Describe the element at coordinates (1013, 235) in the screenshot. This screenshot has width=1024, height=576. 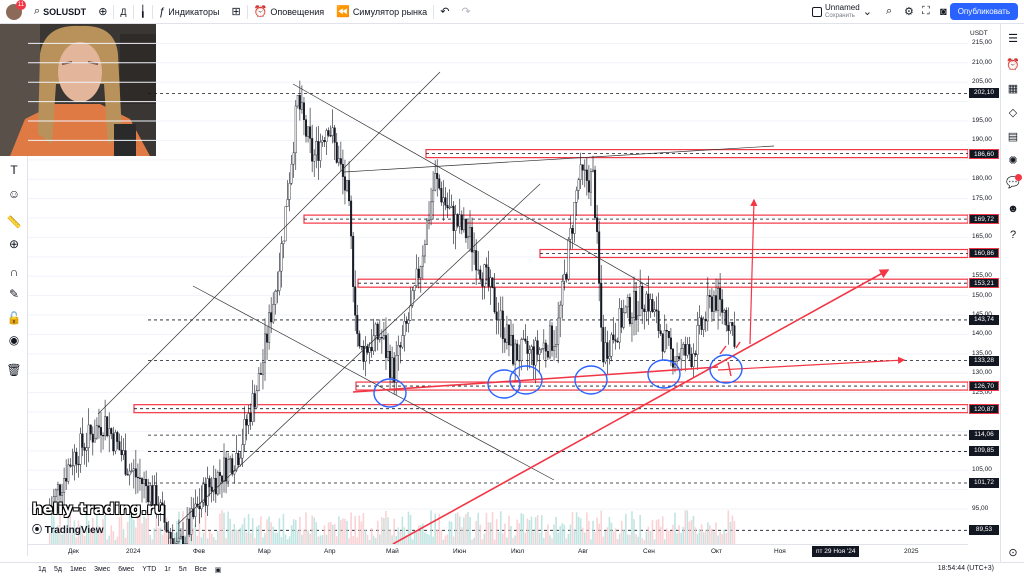
I see `help-icon: ?` at that location.